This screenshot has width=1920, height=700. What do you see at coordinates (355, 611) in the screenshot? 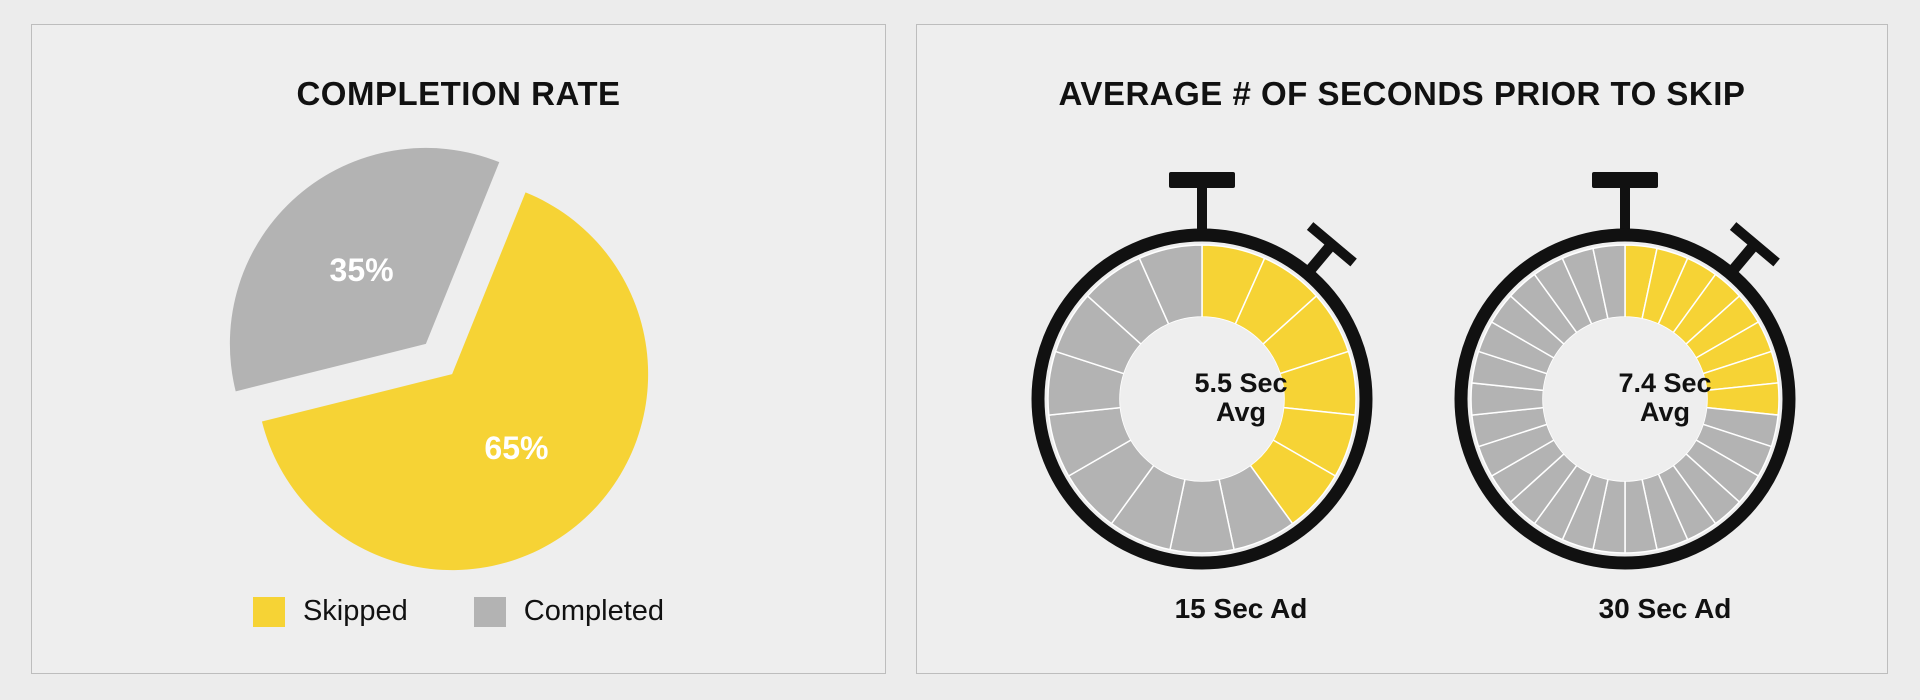
I see `legend-label: Skipped` at bounding box center [355, 611].